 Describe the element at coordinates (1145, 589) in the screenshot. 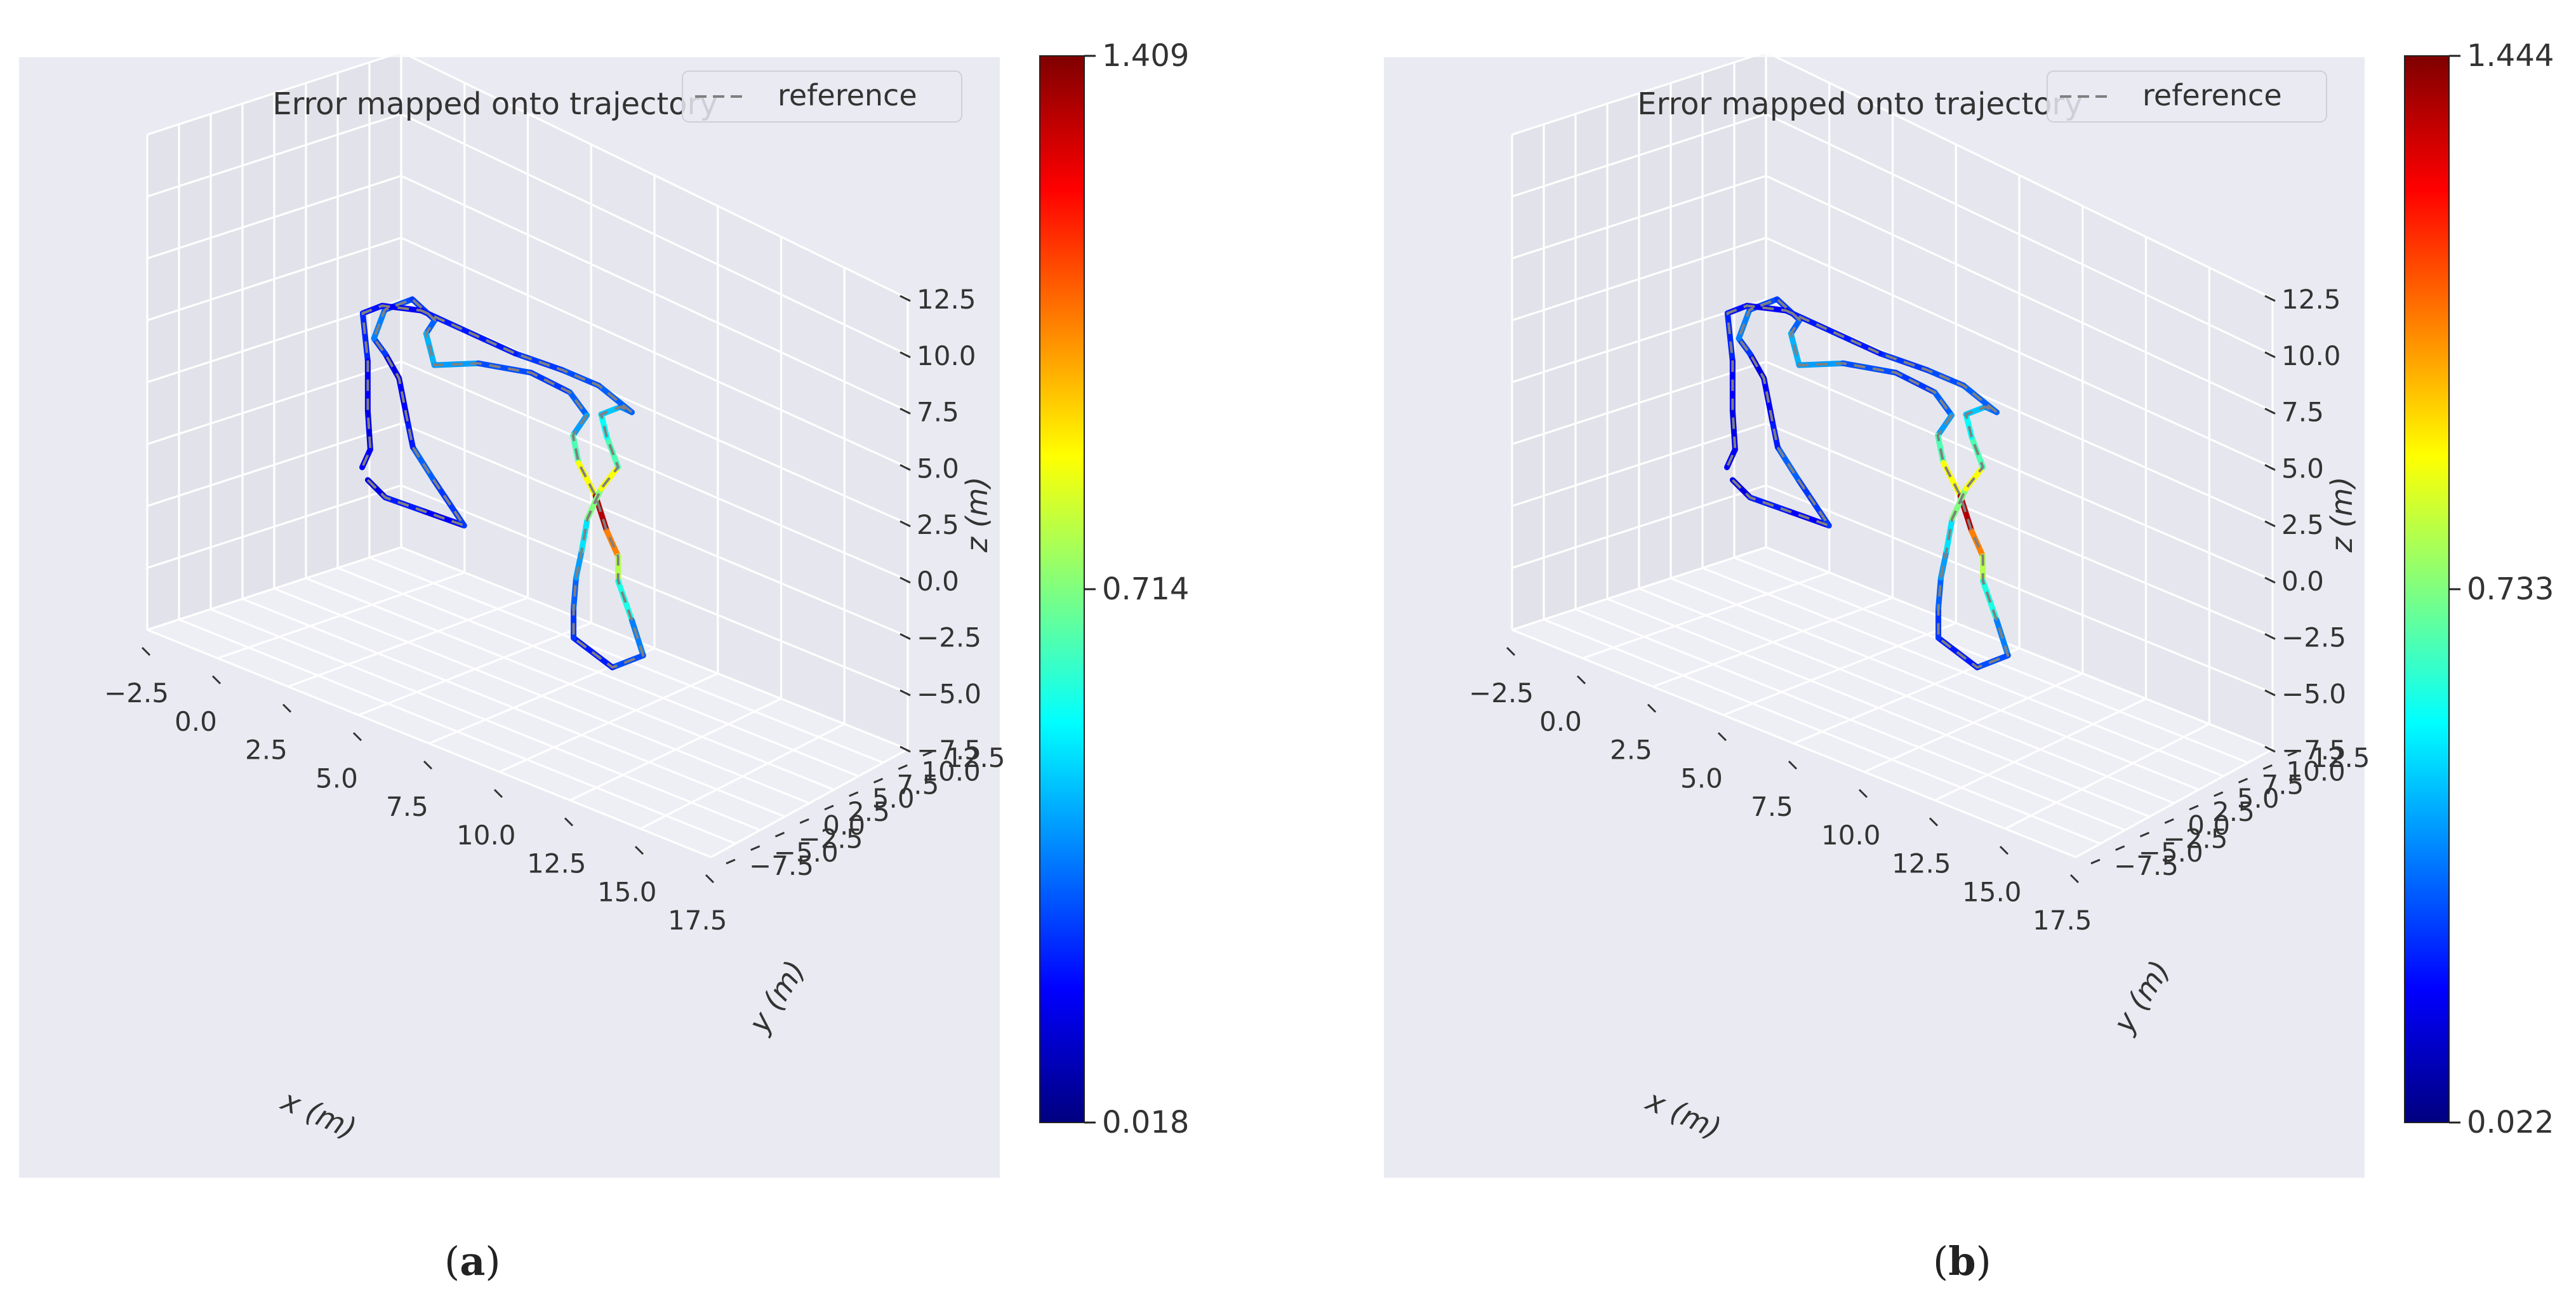

I see `colorbar-tick-label: 0.714` at that location.